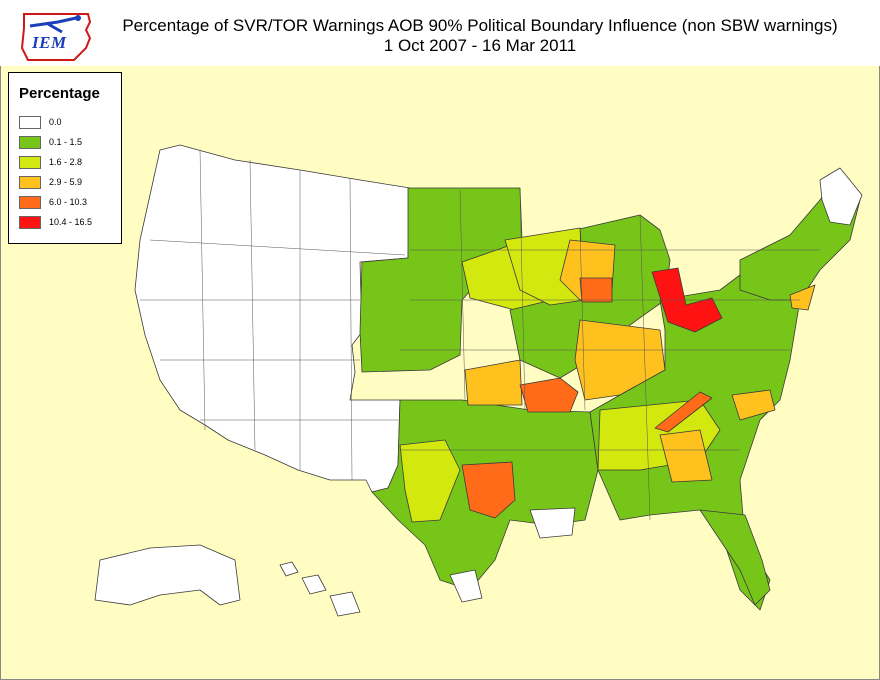  What do you see at coordinates (549, 395) in the screenshot?
I see `region-mo-hot` at bounding box center [549, 395].